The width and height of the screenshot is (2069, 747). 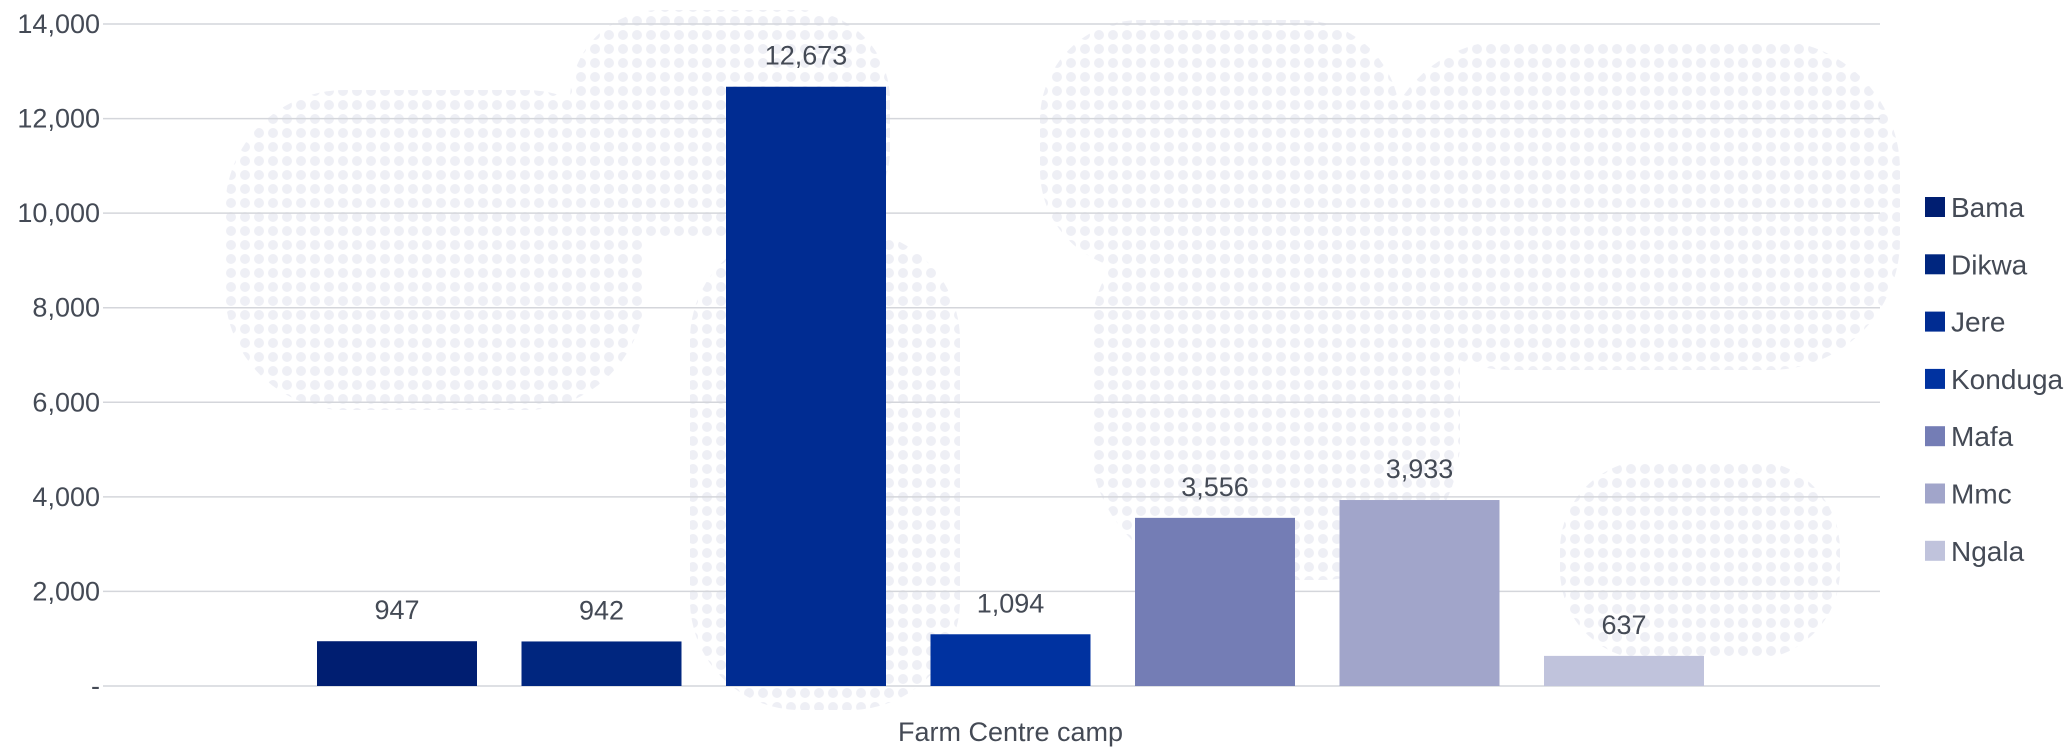 What do you see at coordinates (806, 56) in the screenshot?
I see `data-label-jere: 12,673` at bounding box center [806, 56].